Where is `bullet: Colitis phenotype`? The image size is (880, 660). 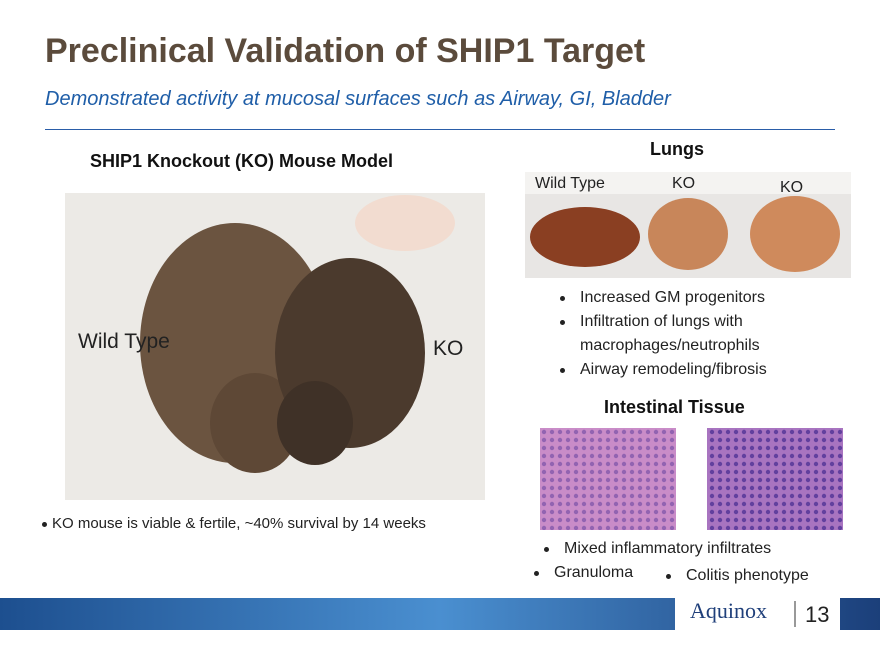
bullet: Colitis phenotype is located at coordinates (736, 576).